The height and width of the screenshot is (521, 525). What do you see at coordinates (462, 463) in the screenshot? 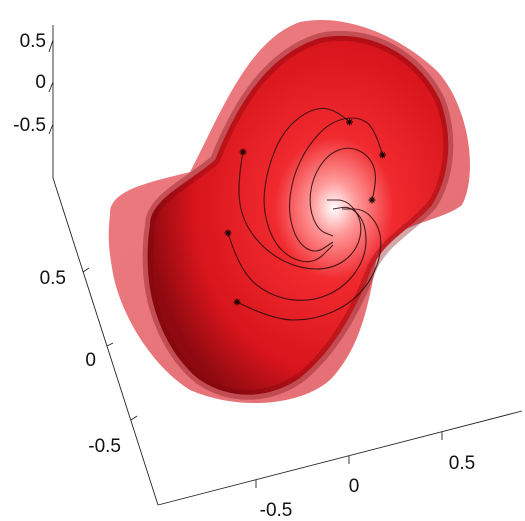
I see `x-tick-label: 0.5` at bounding box center [462, 463].